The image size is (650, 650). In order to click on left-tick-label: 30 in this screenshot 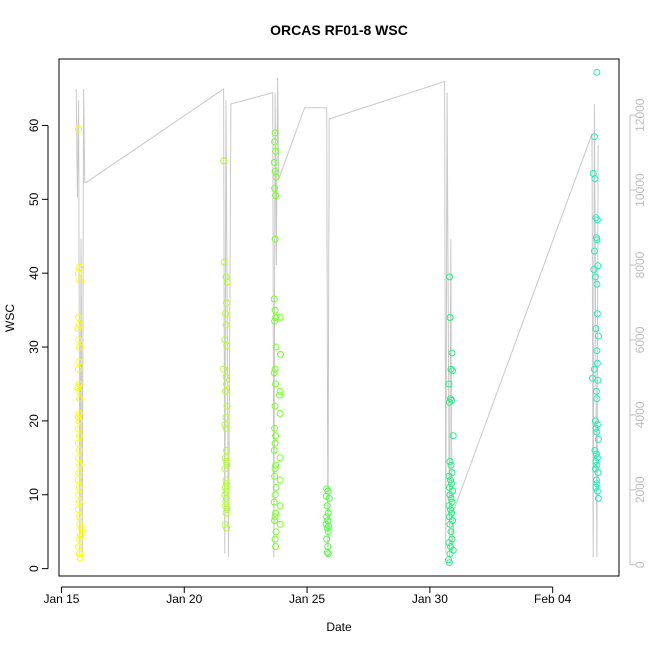, I will do `click(34, 347)`.